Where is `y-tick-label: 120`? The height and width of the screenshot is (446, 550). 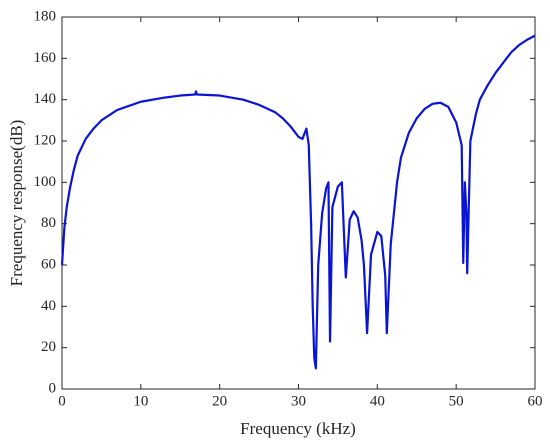
y-tick-label: 120 is located at coordinates (45, 140).